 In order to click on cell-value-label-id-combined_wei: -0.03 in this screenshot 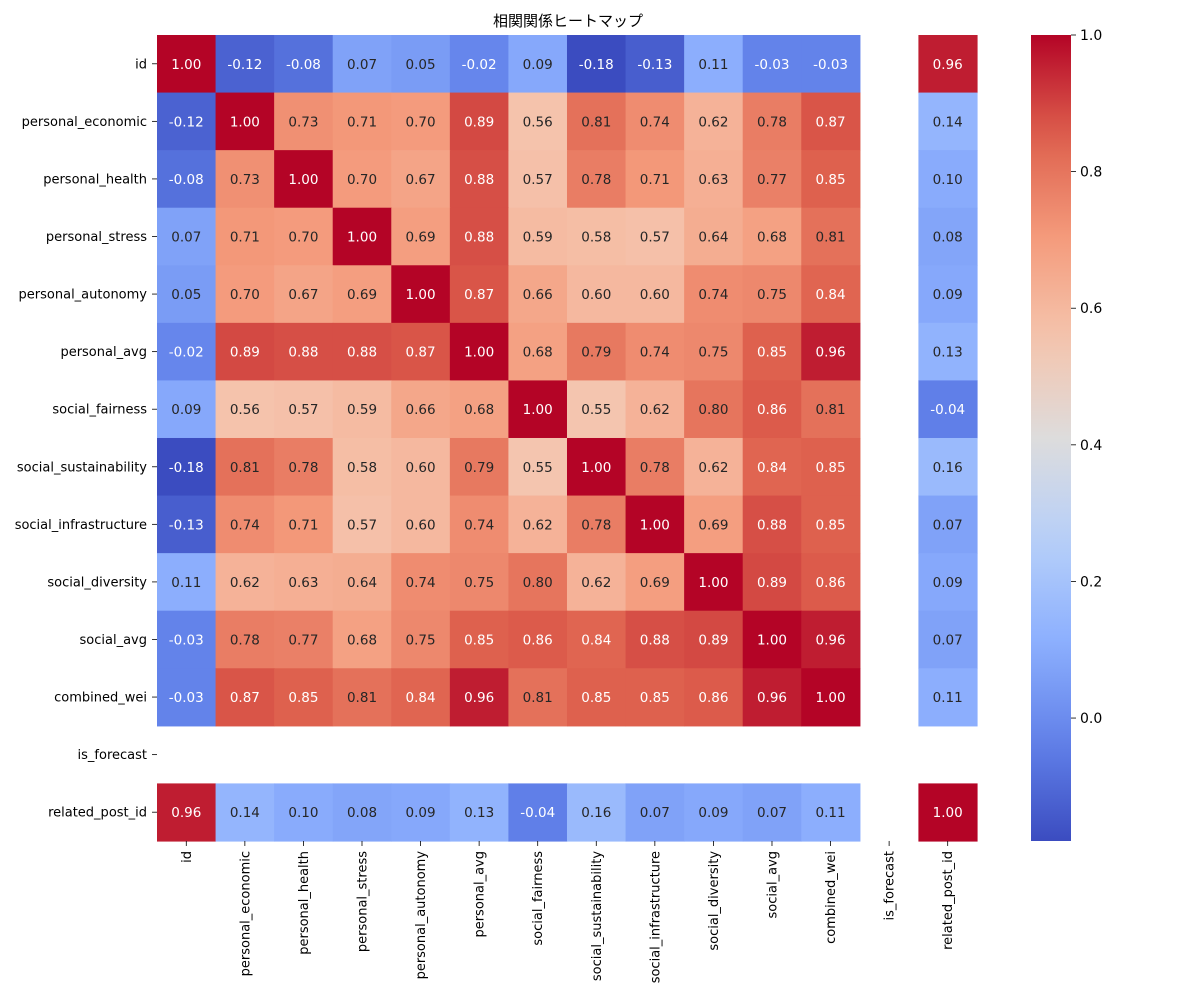, I will do `click(830, 65)`.